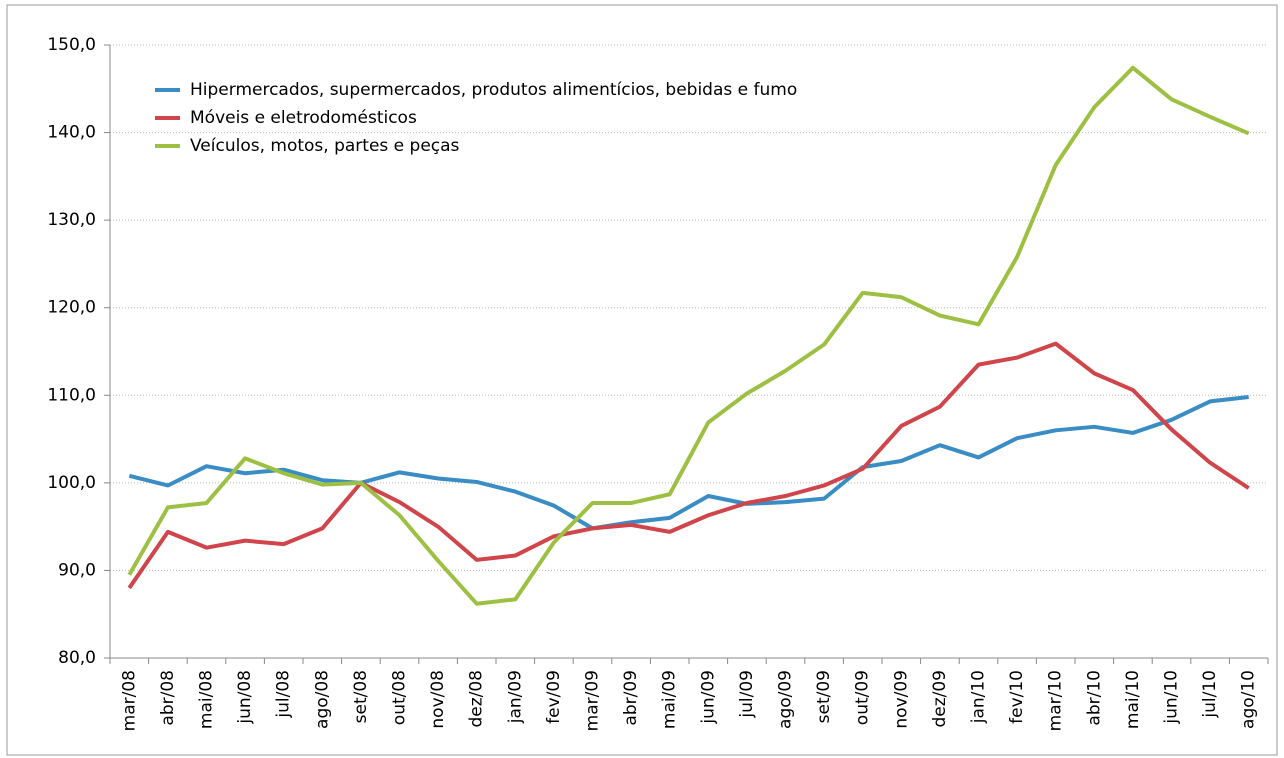  Describe the element at coordinates (71, 395) in the screenshot. I see `y-tick-label: 110,0` at that location.